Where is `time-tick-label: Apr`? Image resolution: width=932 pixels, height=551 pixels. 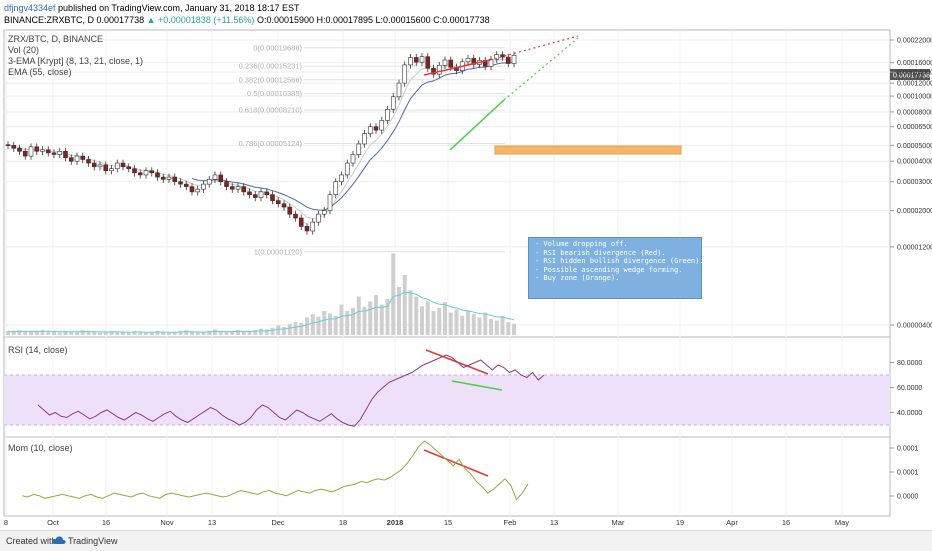 time-tick-label: Apr is located at coordinates (732, 522).